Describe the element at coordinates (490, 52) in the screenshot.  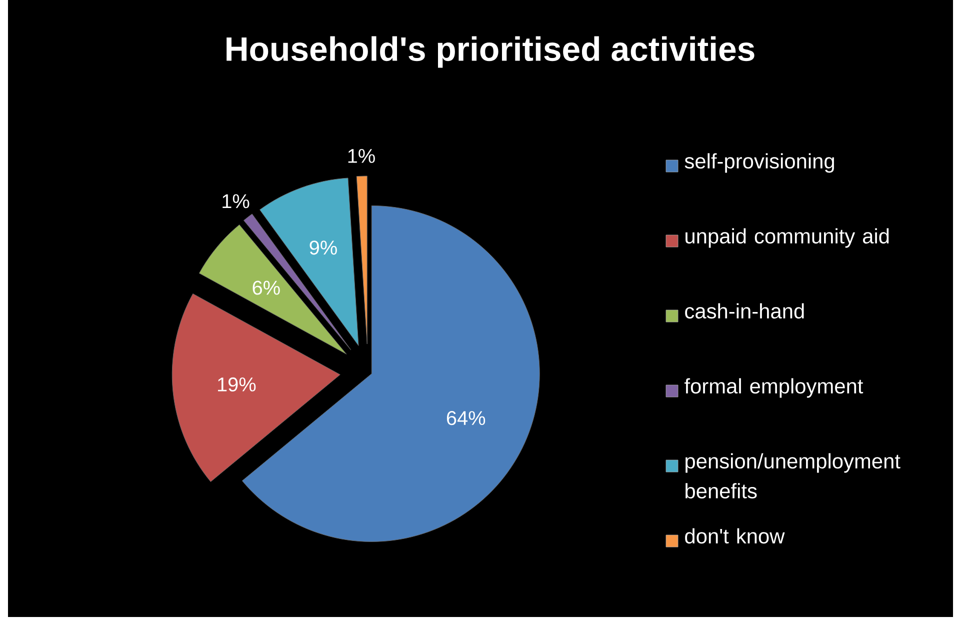
I see `chart-title: Household's prioritised activities` at that location.